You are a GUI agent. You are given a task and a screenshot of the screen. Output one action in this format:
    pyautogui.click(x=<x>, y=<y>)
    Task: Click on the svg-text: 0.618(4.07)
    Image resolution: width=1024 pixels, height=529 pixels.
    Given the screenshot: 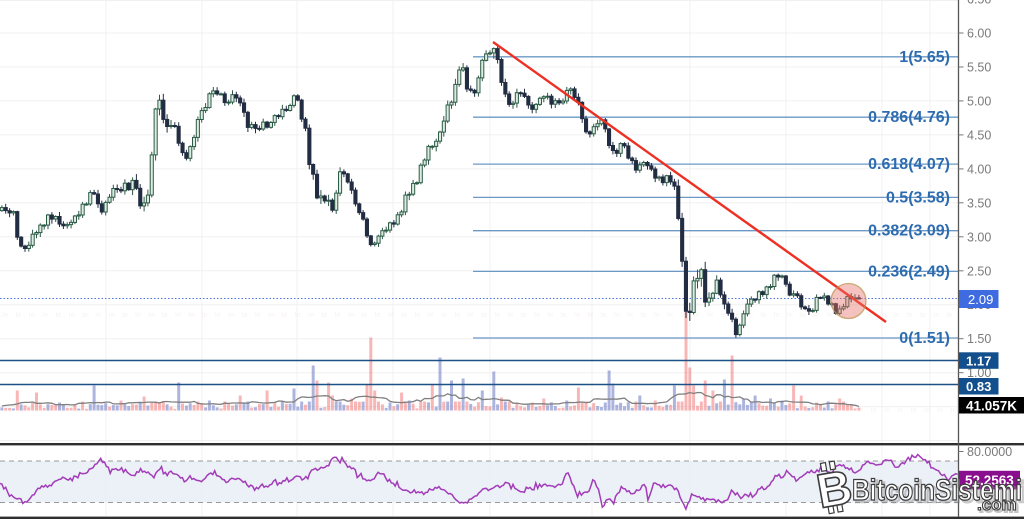 What is the action you would take?
    pyautogui.click(x=909, y=164)
    